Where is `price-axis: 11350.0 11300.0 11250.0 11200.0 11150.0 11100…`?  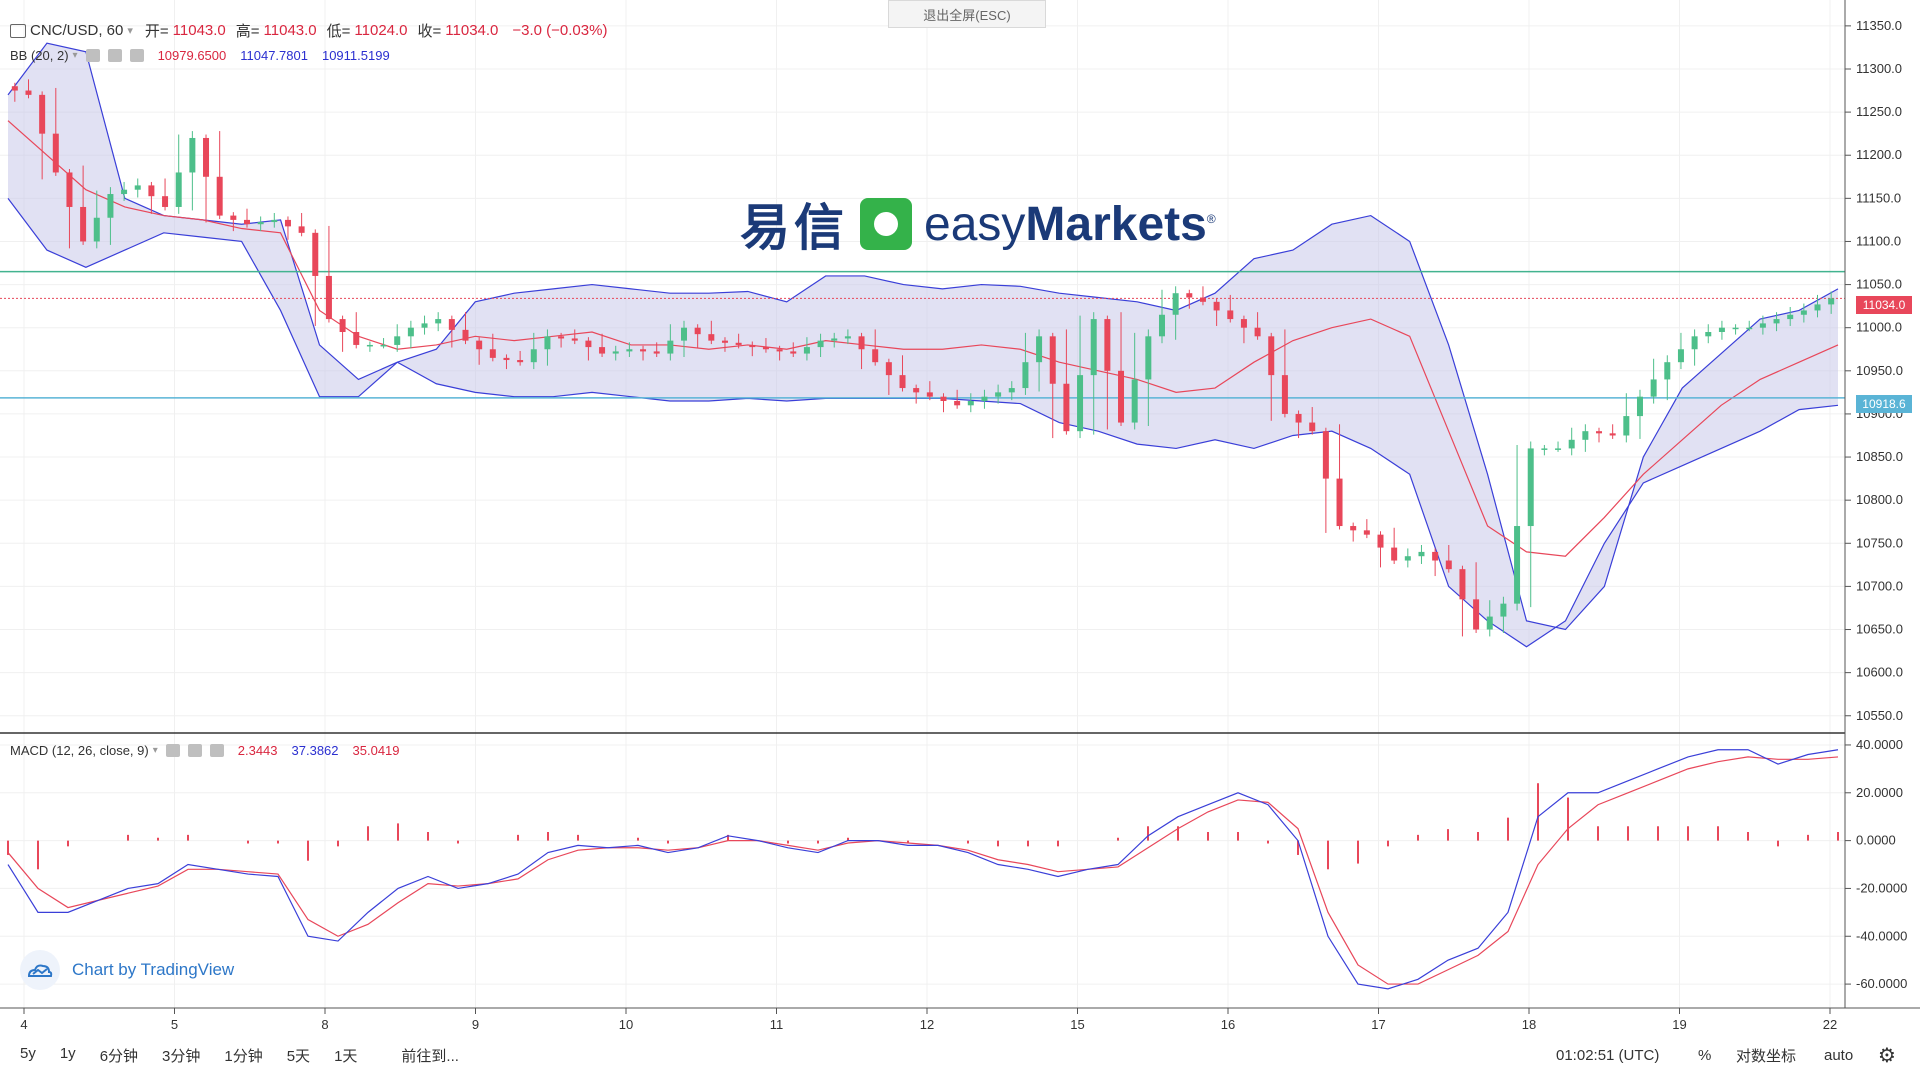 price-axis: 11350.0 11300.0 11250.0 11200.0 11150.0 11100… is located at coordinates (1874, 370).